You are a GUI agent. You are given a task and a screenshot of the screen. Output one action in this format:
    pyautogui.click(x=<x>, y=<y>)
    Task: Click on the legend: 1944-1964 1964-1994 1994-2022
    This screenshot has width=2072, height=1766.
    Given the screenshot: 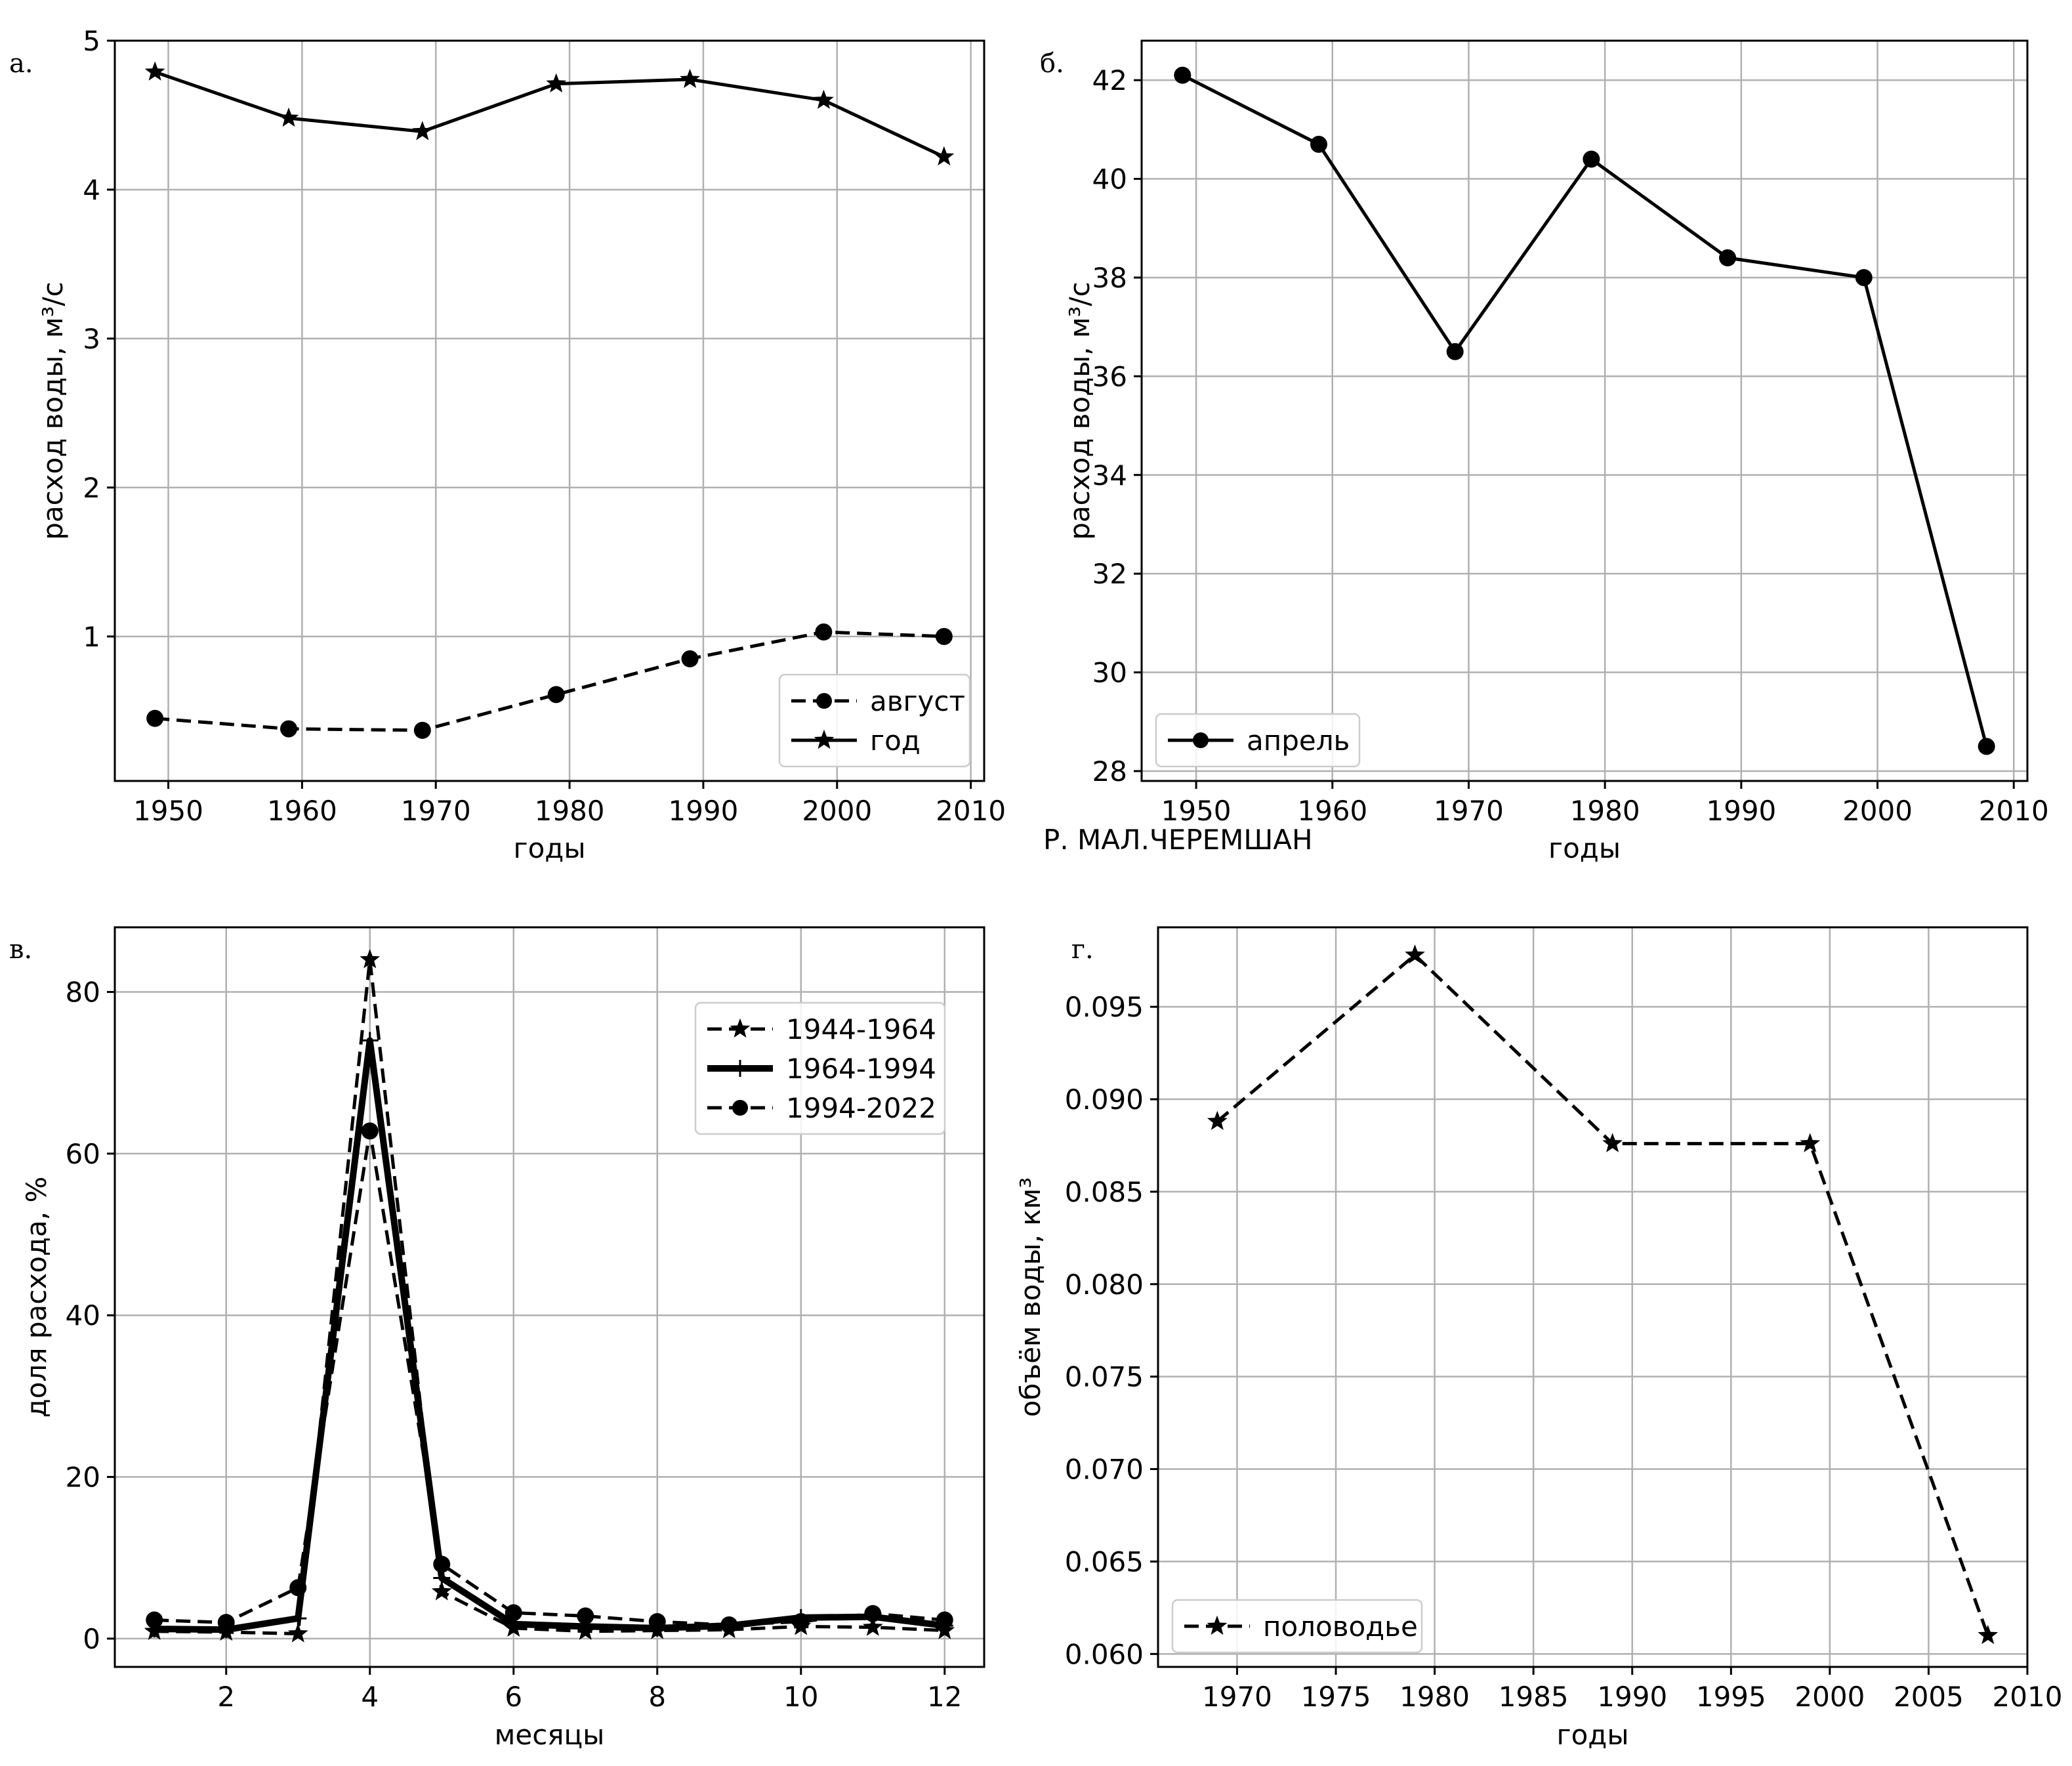 What is the action you would take?
    pyautogui.click(x=820, y=1068)
    